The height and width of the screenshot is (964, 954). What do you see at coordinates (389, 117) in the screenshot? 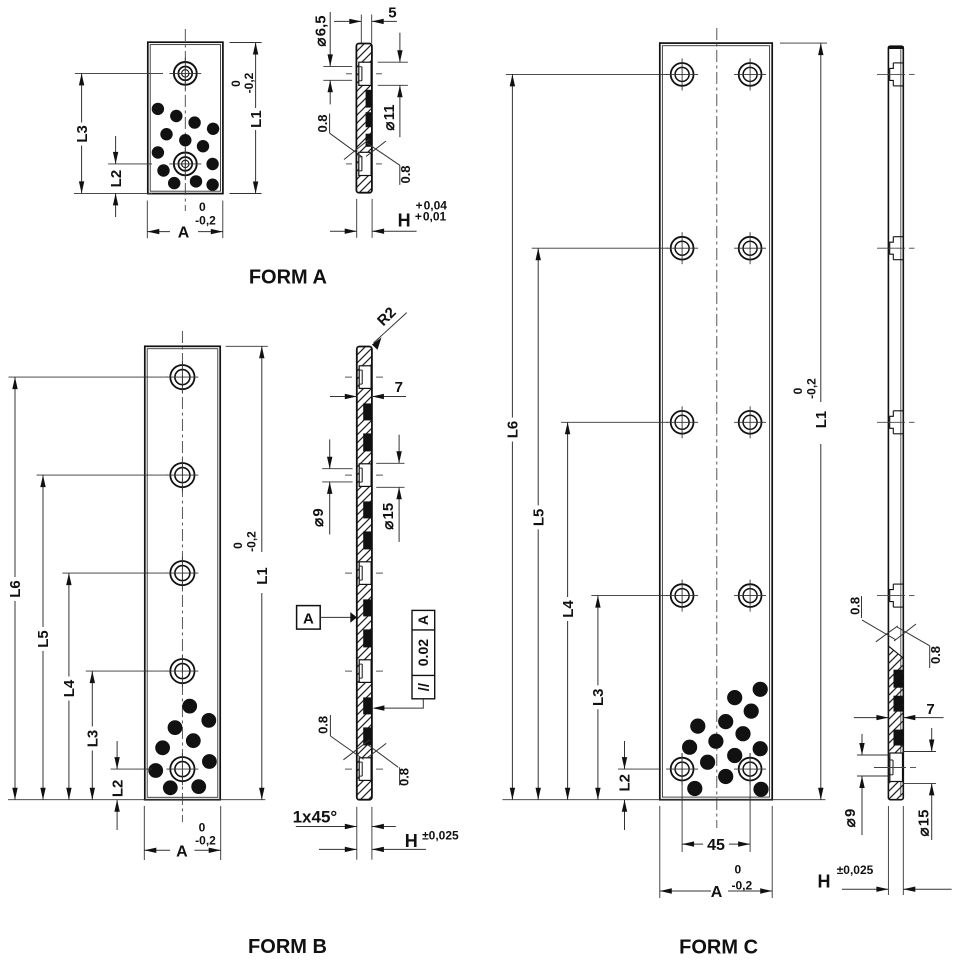
I see `svg-text: ⌀ 11` at bounding box center [389, 117].